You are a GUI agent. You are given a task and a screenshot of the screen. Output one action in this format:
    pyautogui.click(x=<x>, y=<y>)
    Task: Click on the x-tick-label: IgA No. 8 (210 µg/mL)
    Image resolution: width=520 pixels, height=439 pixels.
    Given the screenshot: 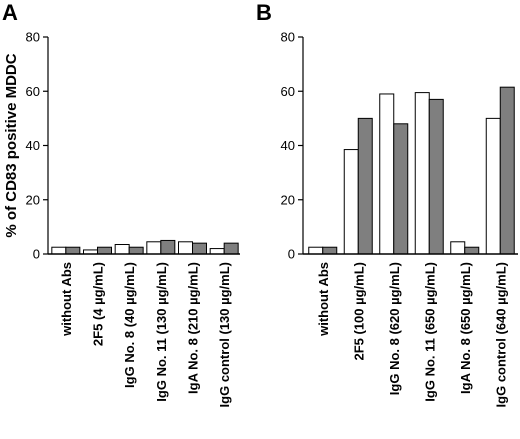 What is the action you would take?
    pyautogui.click(x=193, y=328)
    